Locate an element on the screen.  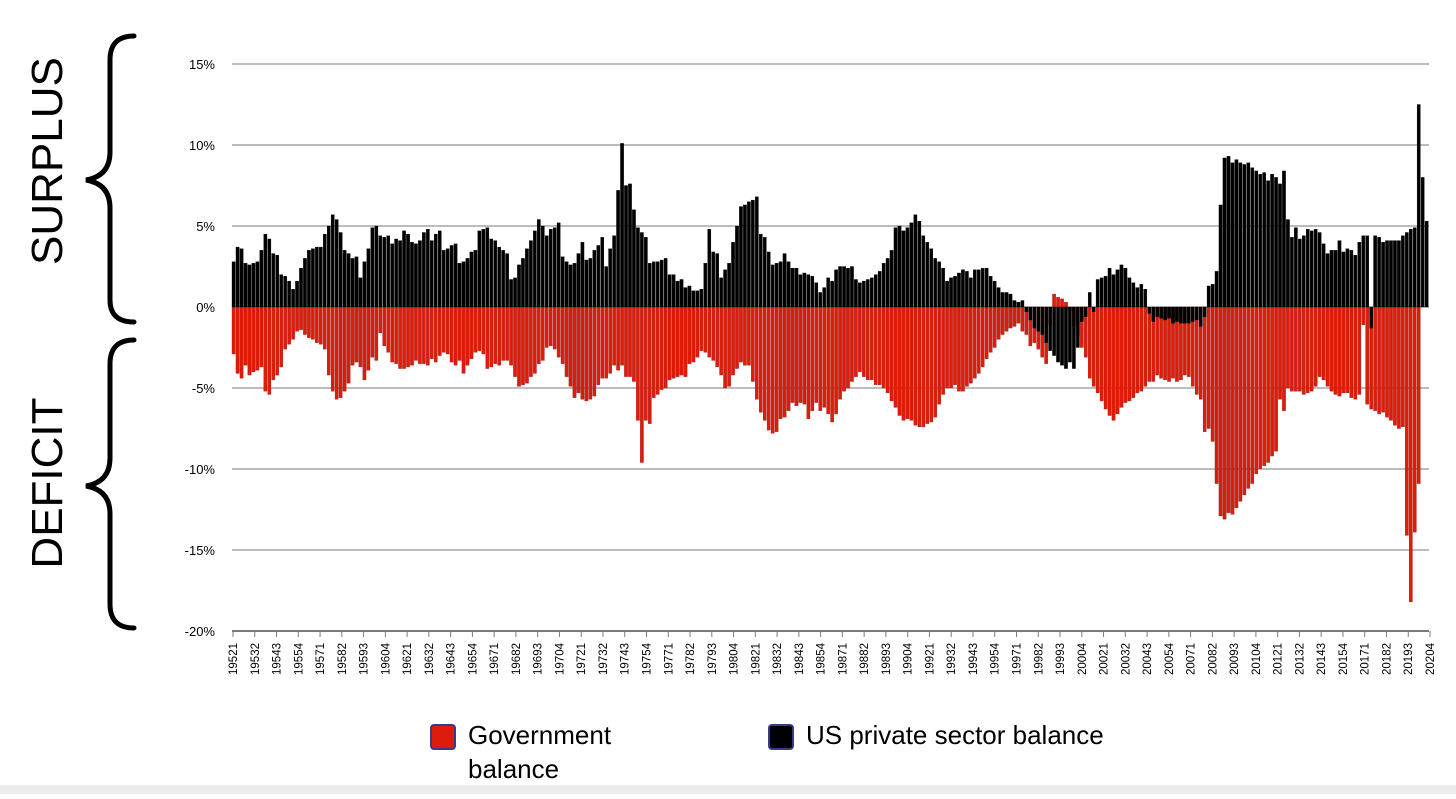
x-tick-label: 20032 is located at coordinates (1126, 659).